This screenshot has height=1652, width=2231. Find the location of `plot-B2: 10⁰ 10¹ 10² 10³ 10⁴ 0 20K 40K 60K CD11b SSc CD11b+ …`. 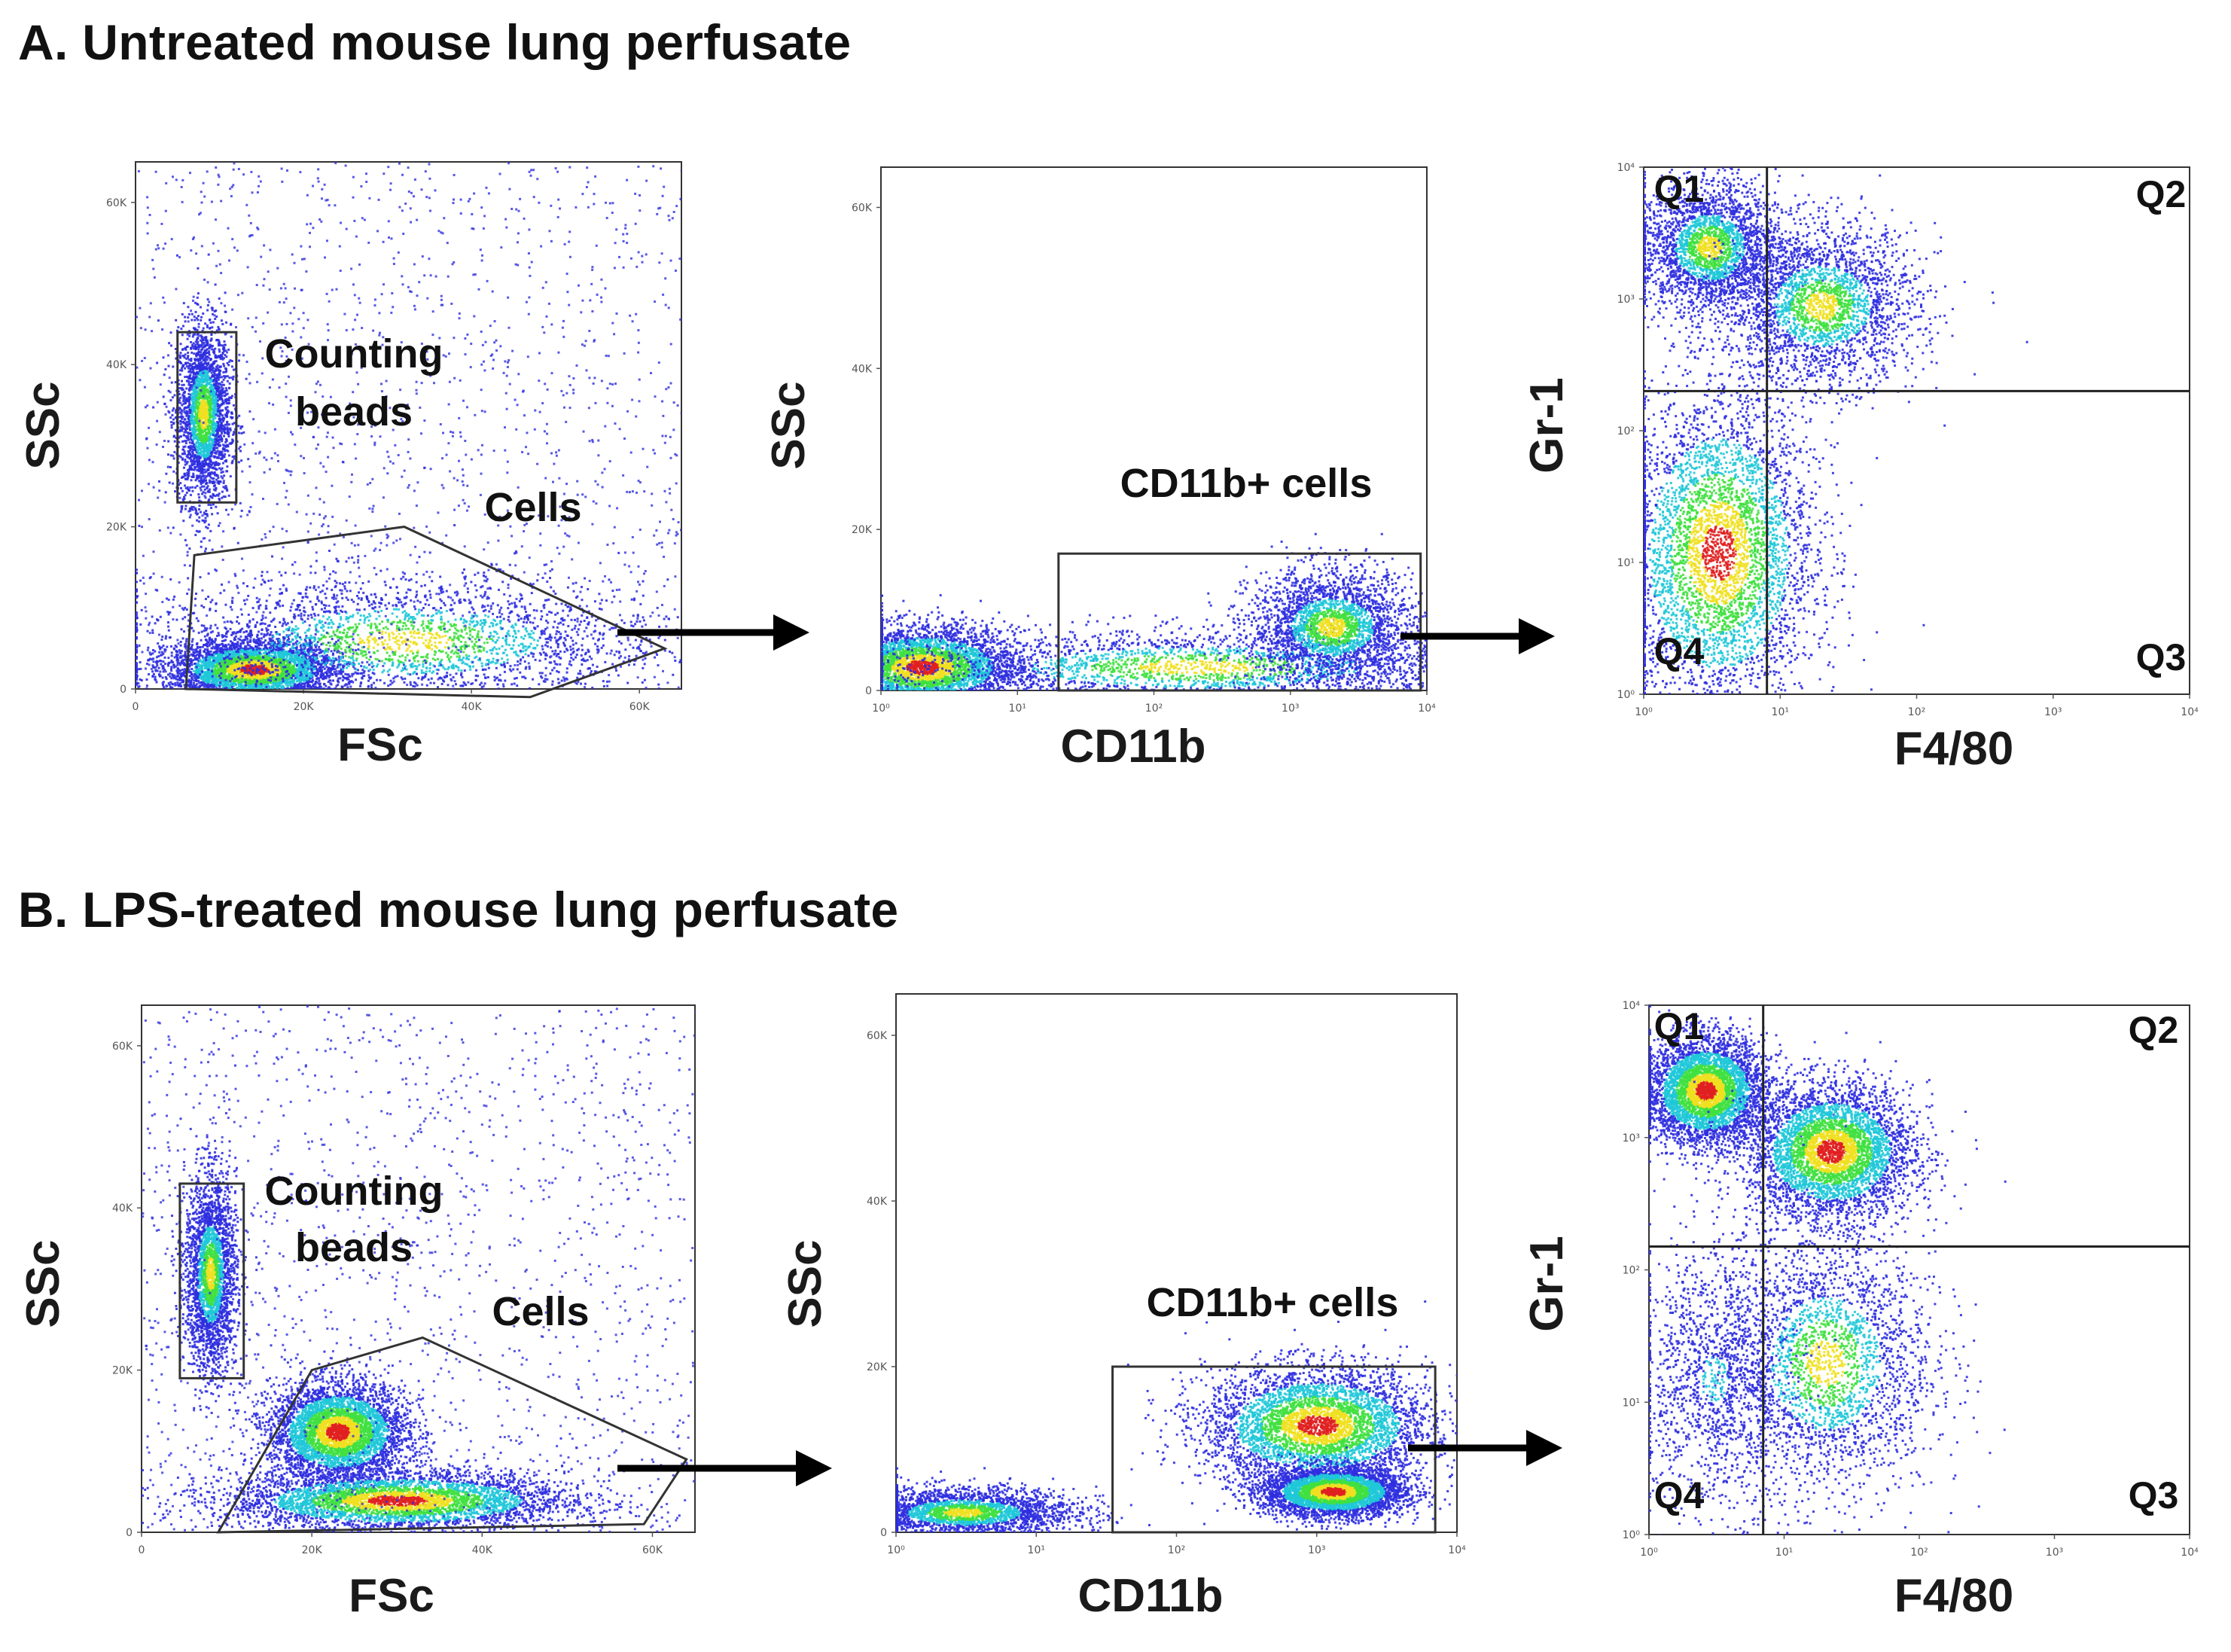

plot-B2: 10⁰ 10¹ 10² 10³ 10⁴ 0 20K 40K 60K CD11b SSc CD11b+ … is located at coordinates (1169, 1308).